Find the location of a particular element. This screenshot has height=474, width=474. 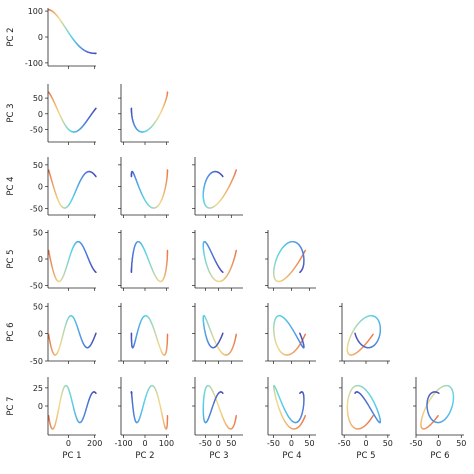

y-axis-label: PC 3 is located at coordinates (11, 112).